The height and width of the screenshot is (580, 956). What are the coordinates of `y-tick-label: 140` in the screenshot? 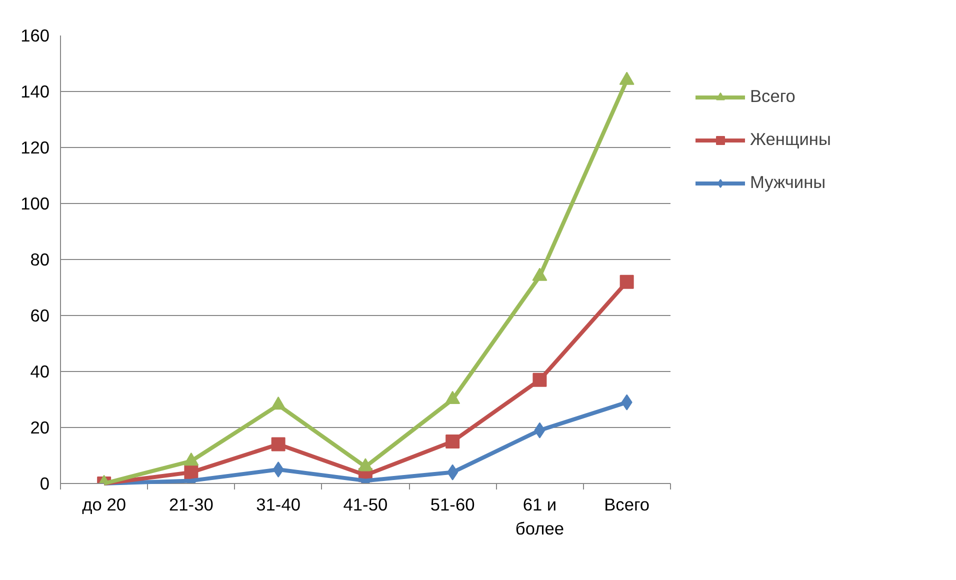 It's located at (35, 92).